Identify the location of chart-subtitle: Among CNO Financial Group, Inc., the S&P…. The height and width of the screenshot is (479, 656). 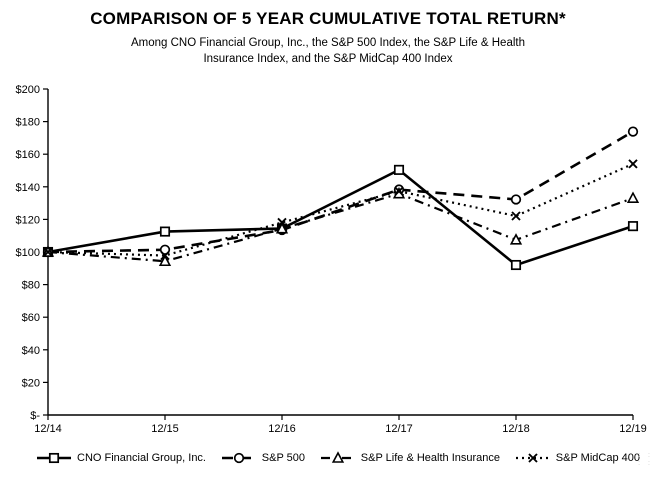
(328, 51).